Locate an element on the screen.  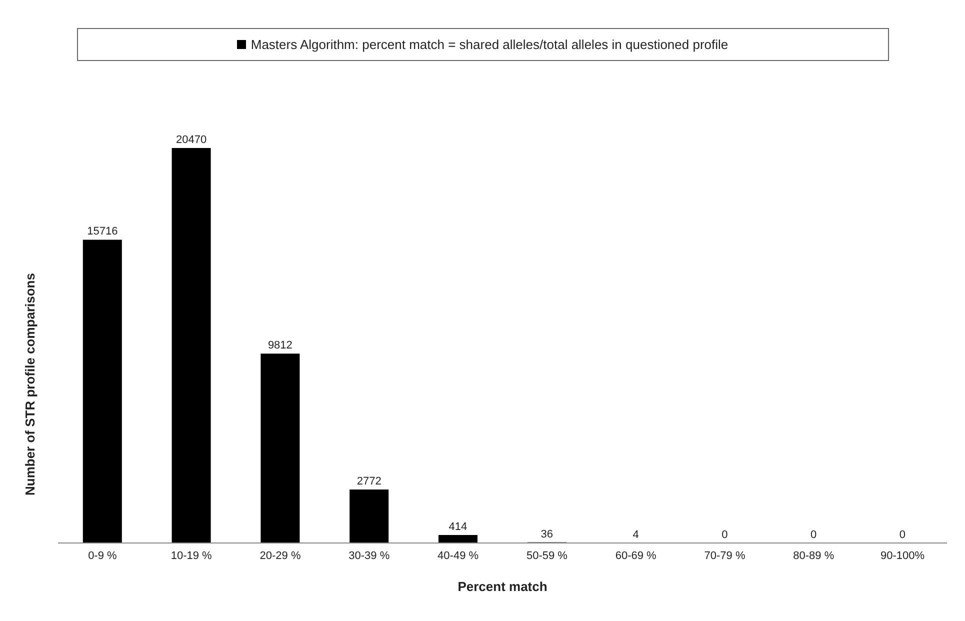
y-axis-title: Number of STR profile comparisons is located at coordinates (30, 384).